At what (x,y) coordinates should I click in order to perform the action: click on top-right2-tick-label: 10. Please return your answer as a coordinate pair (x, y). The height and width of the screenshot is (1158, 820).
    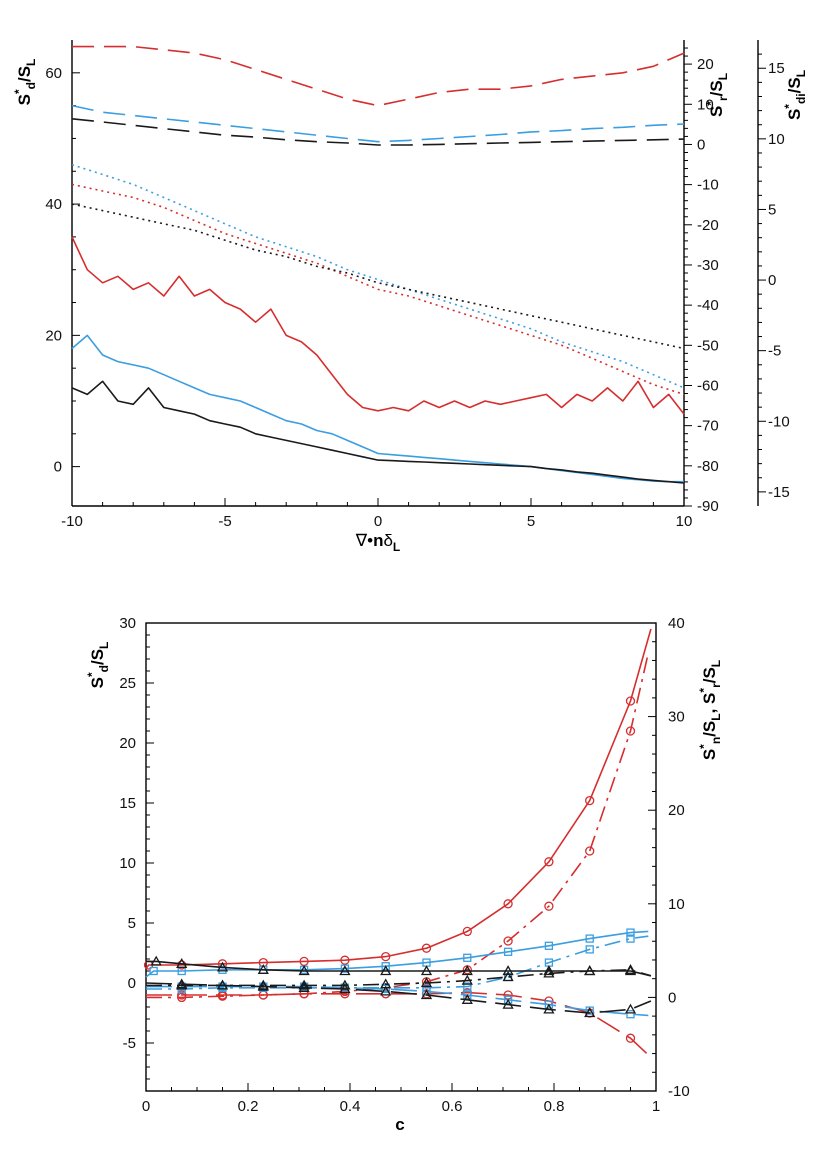
    Looking at the image, I should click on (776, 139).